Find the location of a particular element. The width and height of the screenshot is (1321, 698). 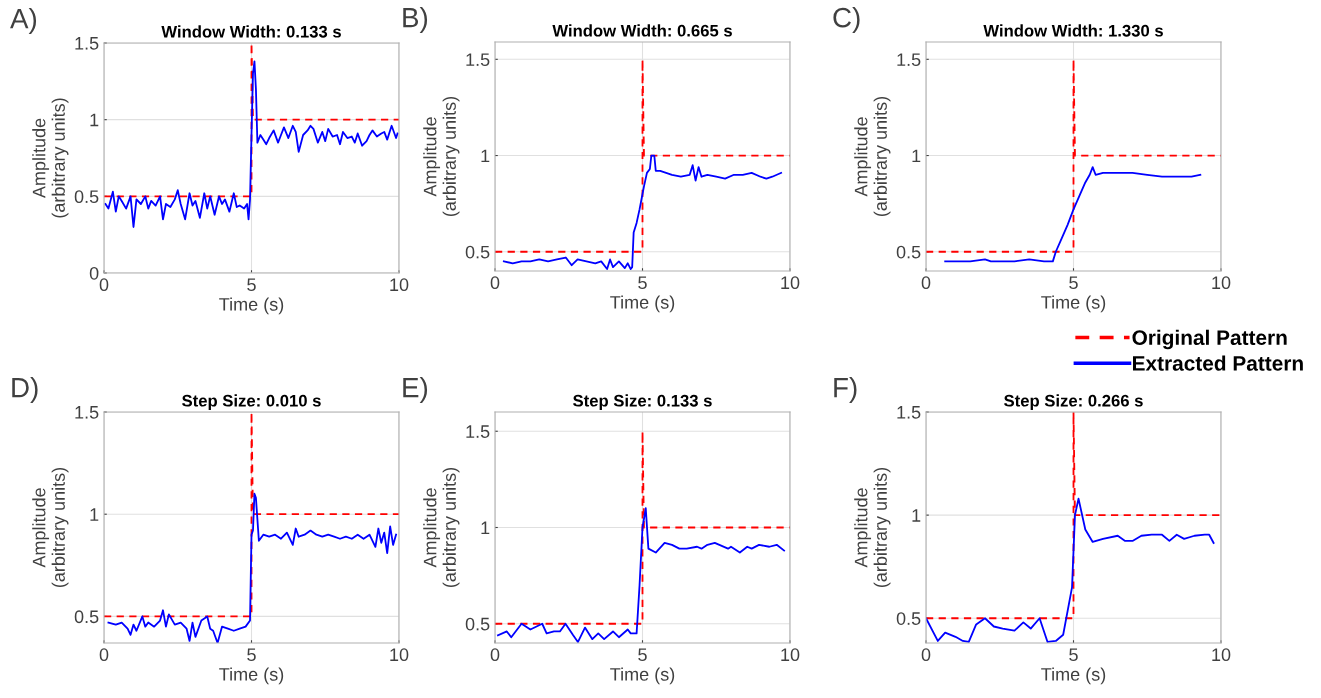

chart-title: Step Size: 0.010 s is located at coordinates (251, 402).